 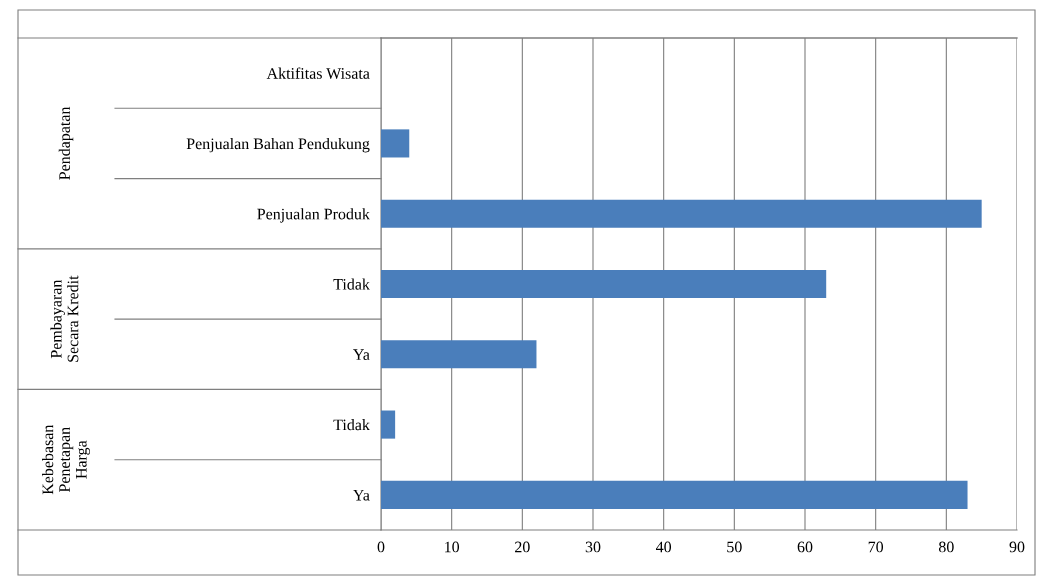 What do you see at coordinates (734, 547) in the screenshot?
I see `x-tick-label: 50` at bounding box center [734, 547].